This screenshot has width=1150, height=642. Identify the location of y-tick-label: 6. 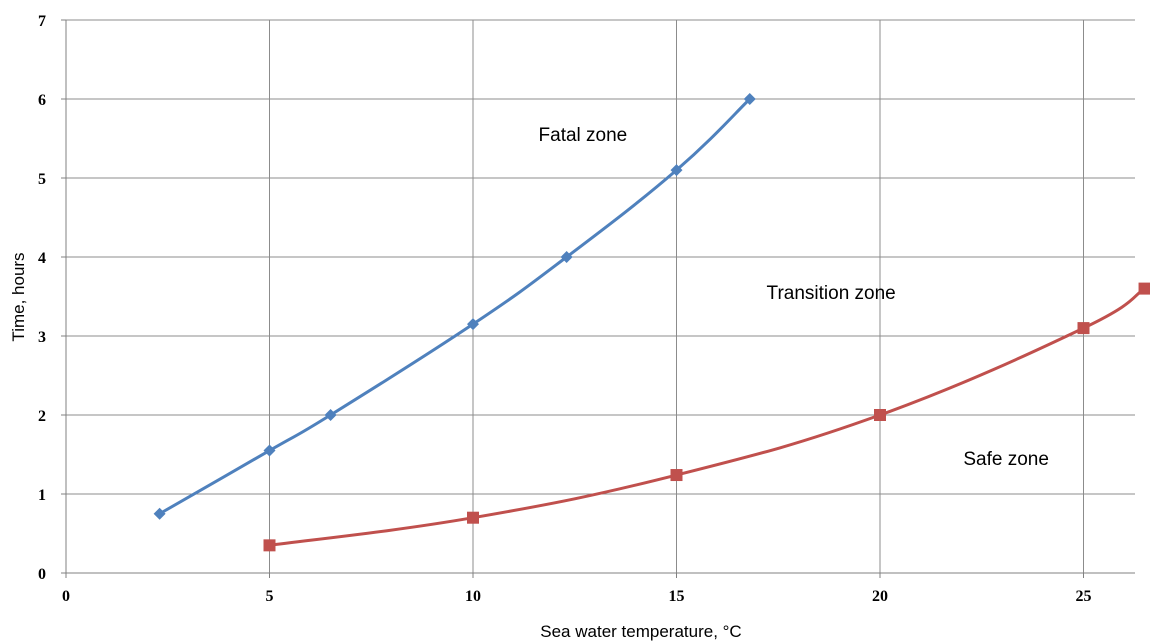
(42, 100).